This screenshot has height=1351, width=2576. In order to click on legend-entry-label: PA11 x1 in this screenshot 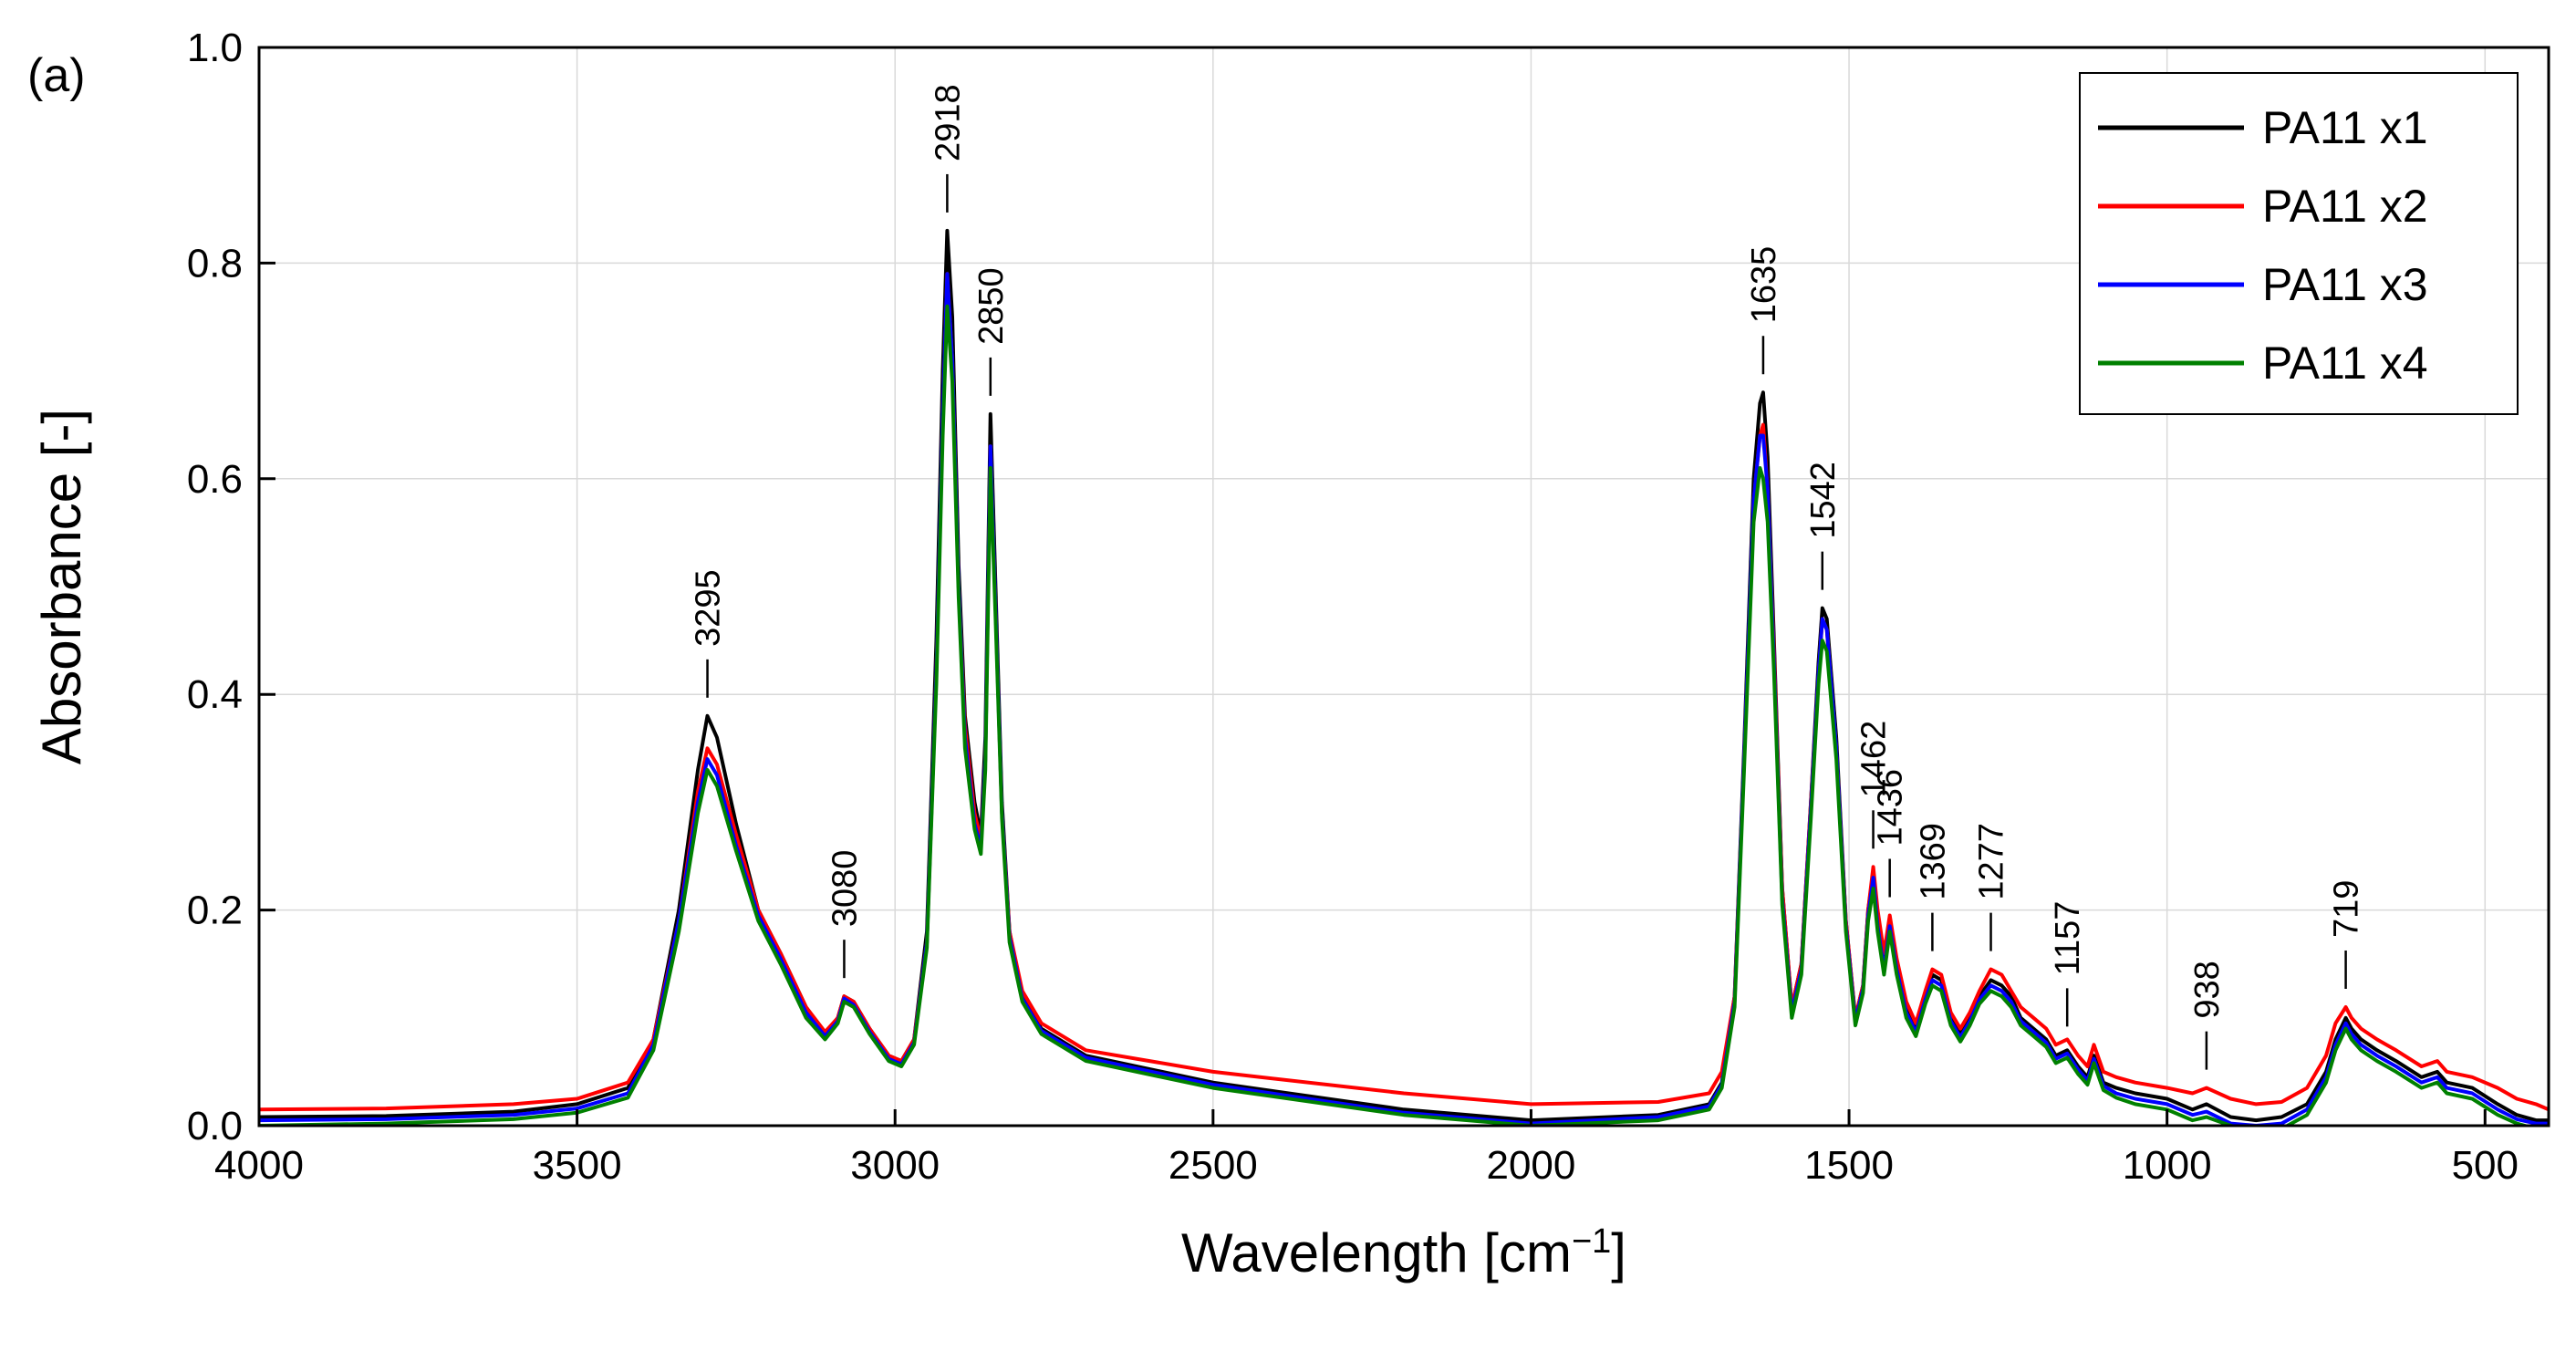, I will do `click(2345, 127)`.